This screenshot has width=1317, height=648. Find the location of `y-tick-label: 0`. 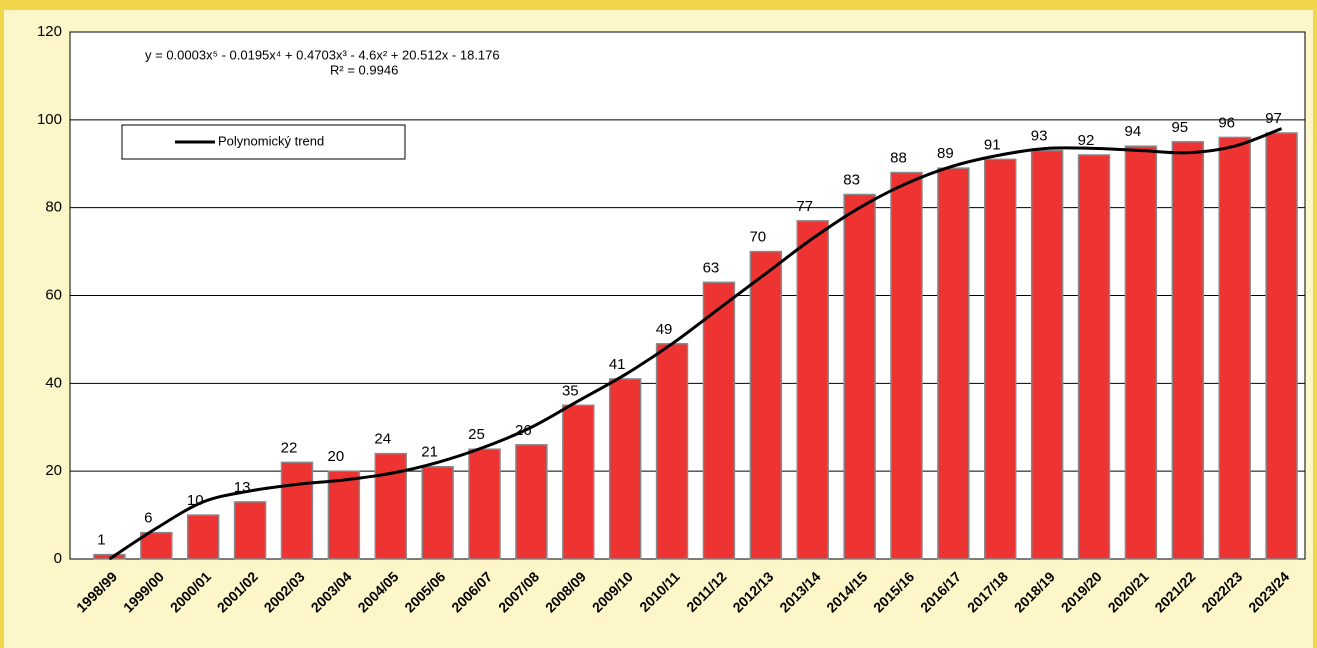

y-tick-label: 0 is located at coordinates (58, 558).